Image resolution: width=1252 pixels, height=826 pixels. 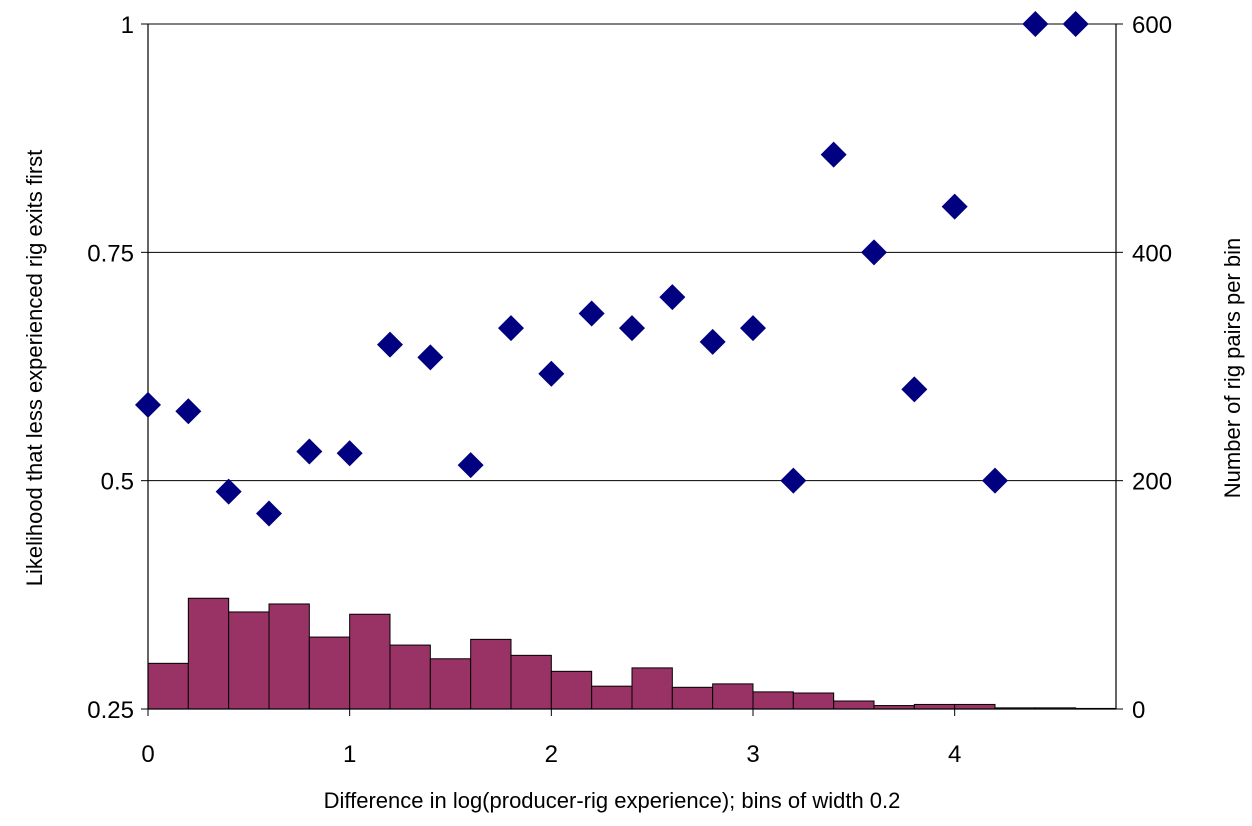 I want to click on y-right-tick-label: 600, so click(x=1152, y=25).